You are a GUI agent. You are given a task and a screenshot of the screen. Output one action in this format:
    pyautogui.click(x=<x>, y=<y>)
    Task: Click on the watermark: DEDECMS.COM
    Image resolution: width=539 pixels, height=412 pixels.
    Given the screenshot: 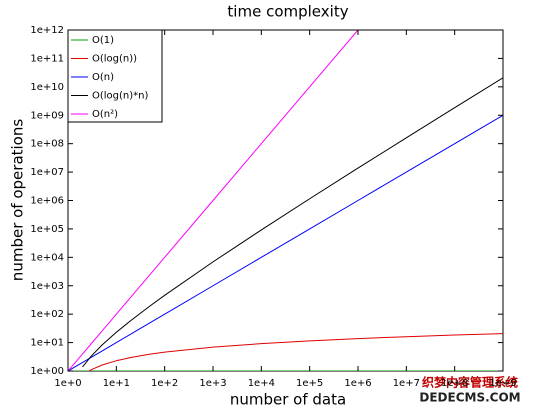 What is the action you would take?
    pyautogui.click(x=469, y=398)
    